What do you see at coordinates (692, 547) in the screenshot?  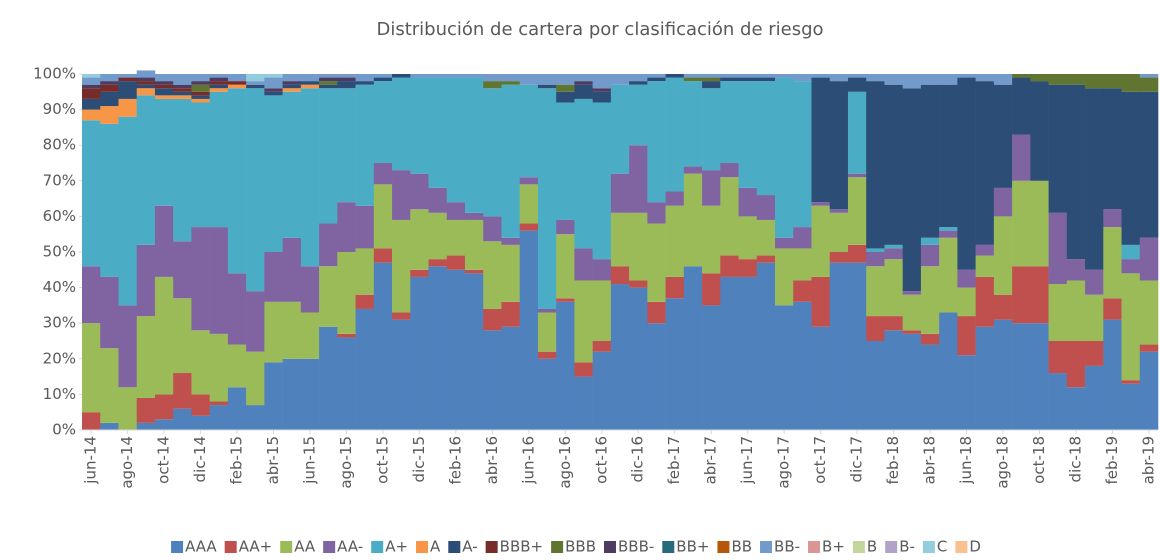 I see `legend-label: BB+` at bounding box center [692, 547].